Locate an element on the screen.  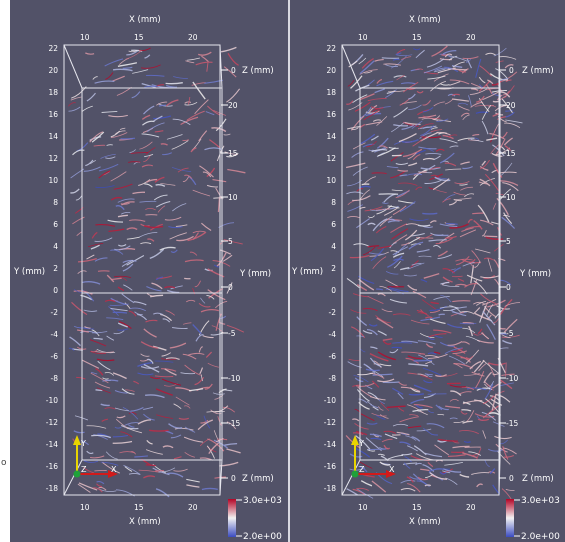
x-tick-top: 10 is located at coordinates (363, 37).